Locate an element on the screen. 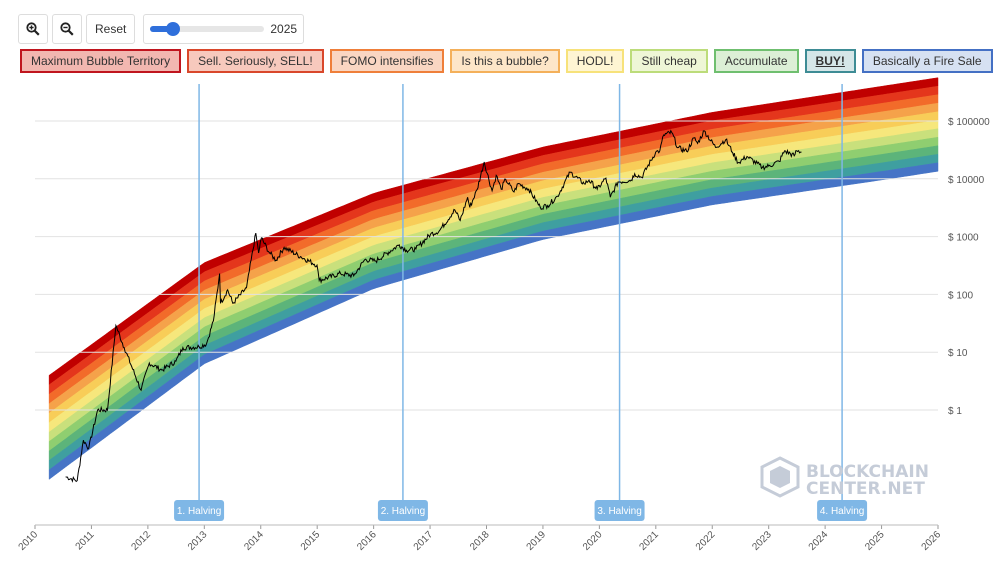 The image size is (1000, 583). zoom-in-button is located at coordinates (33, 29).